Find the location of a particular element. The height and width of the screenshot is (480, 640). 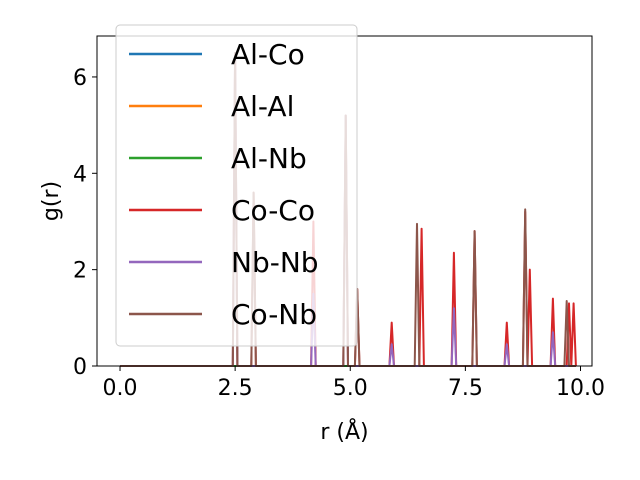

x-axis-ticks: 0.0 2.5 5.0 7.5 10.0 is located at coordinates (354, 383).